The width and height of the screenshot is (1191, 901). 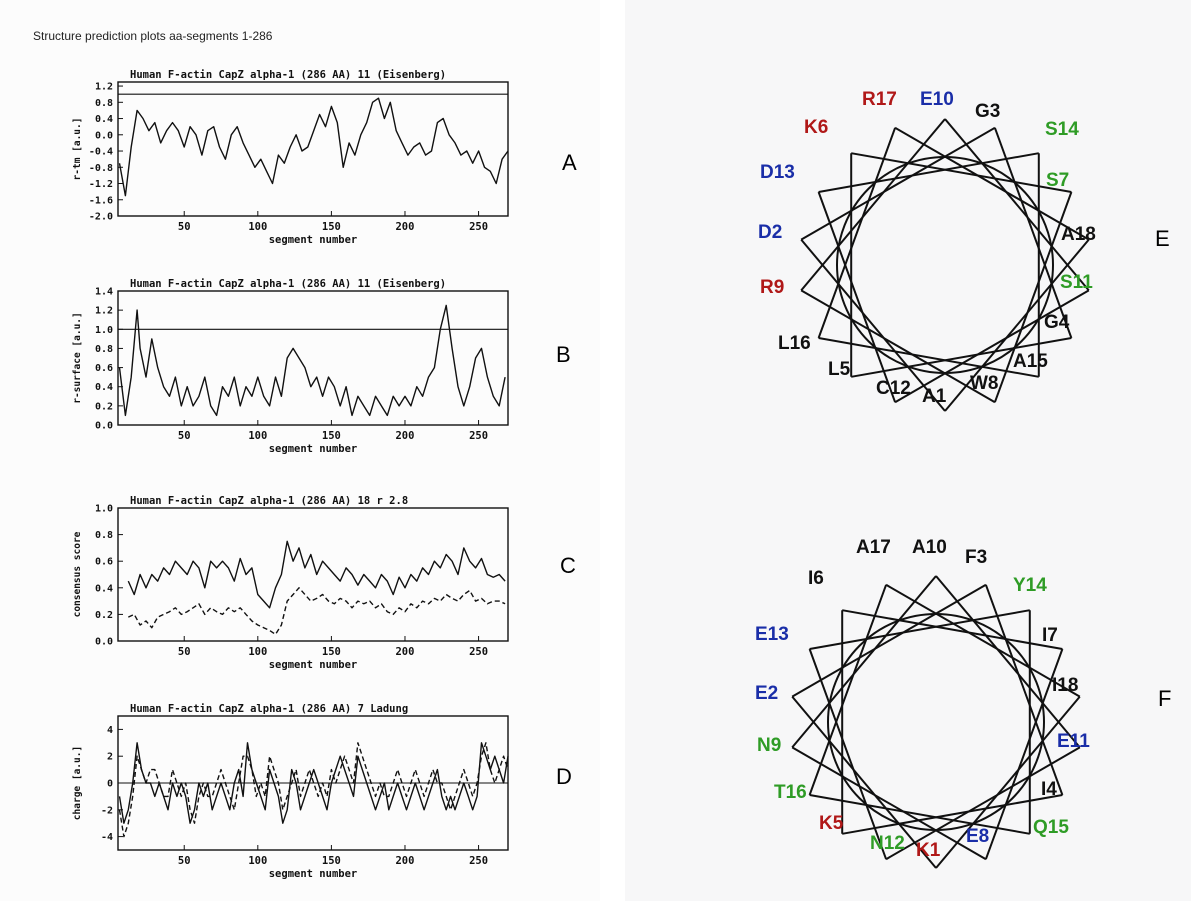 I want to click on plot-a-frame, so click(x=313, y=149).